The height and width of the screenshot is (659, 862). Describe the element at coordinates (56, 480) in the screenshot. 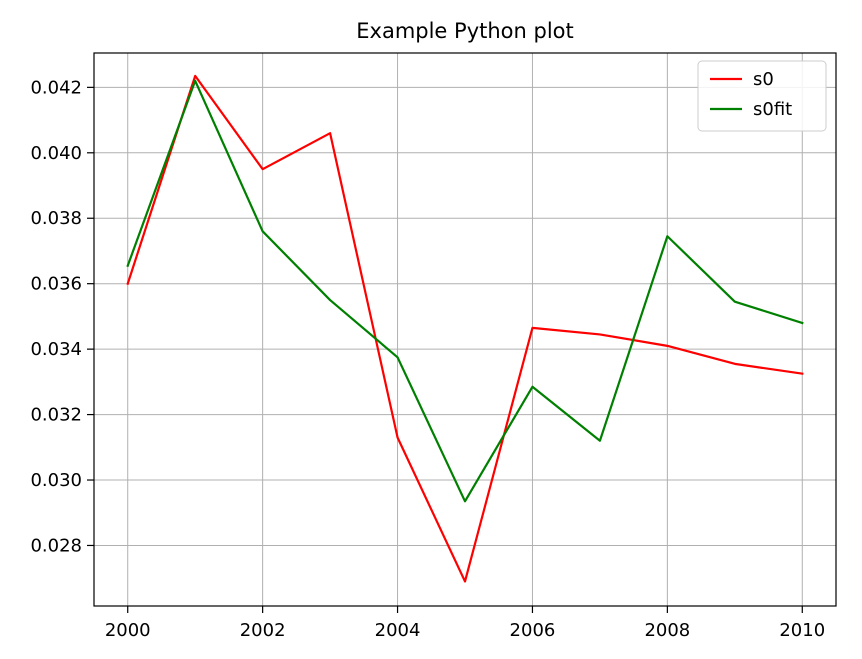

I see `y-tick-label: 0.030` at that location.